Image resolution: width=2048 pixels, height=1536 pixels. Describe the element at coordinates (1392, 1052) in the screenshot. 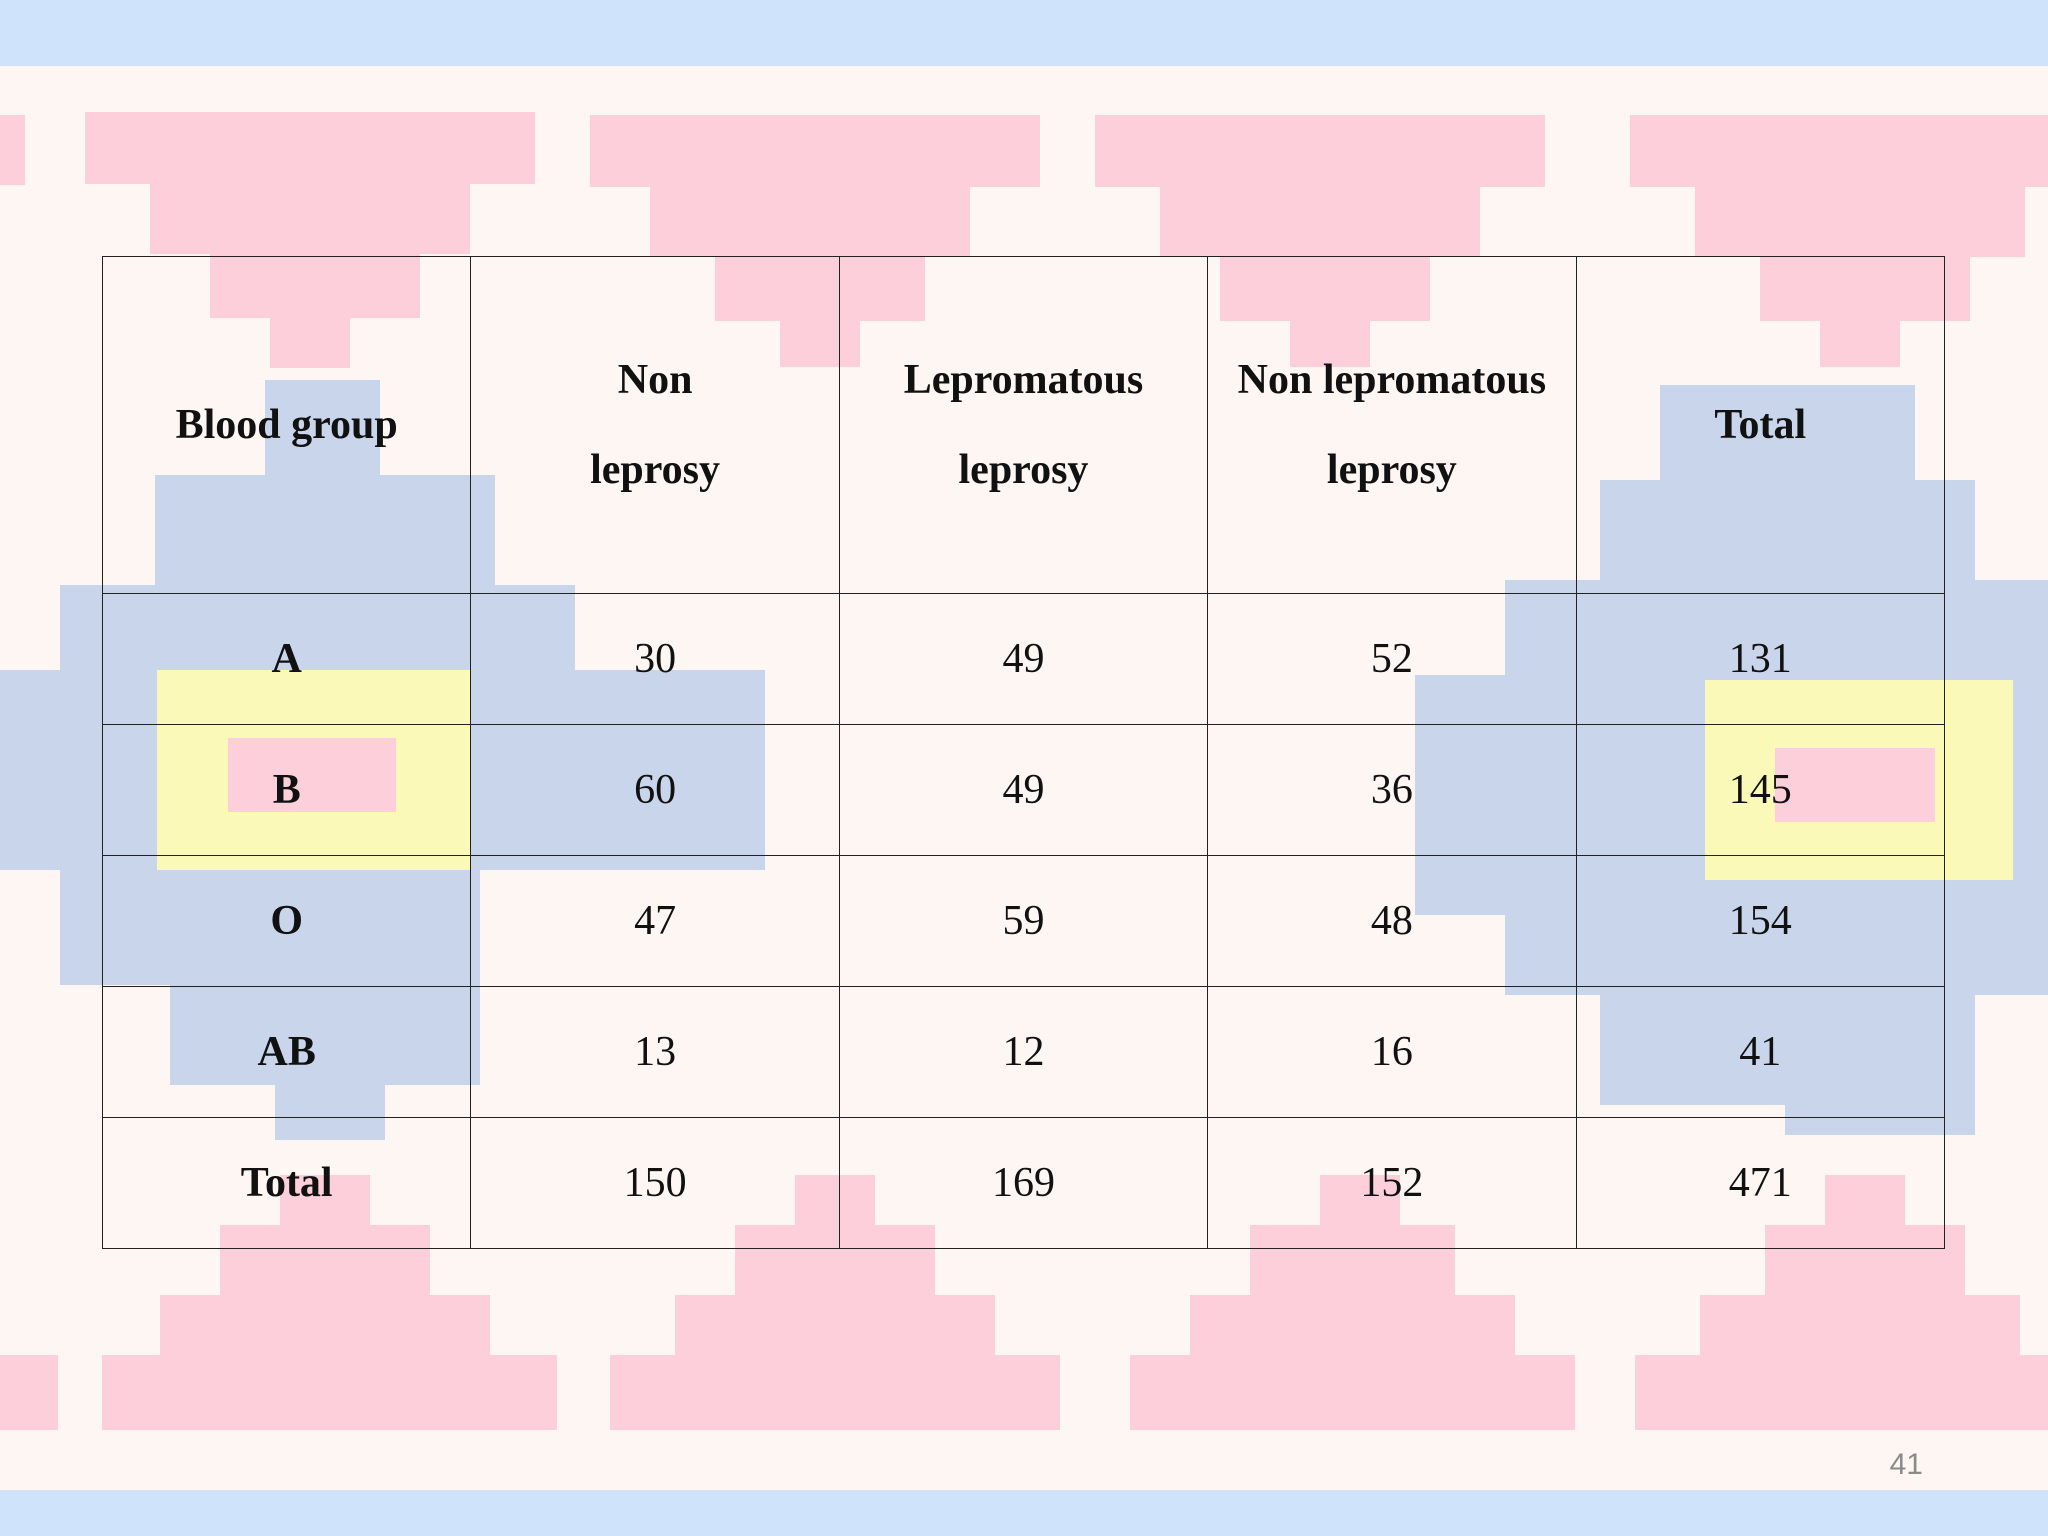

I see `table-cell: 16` at that location.